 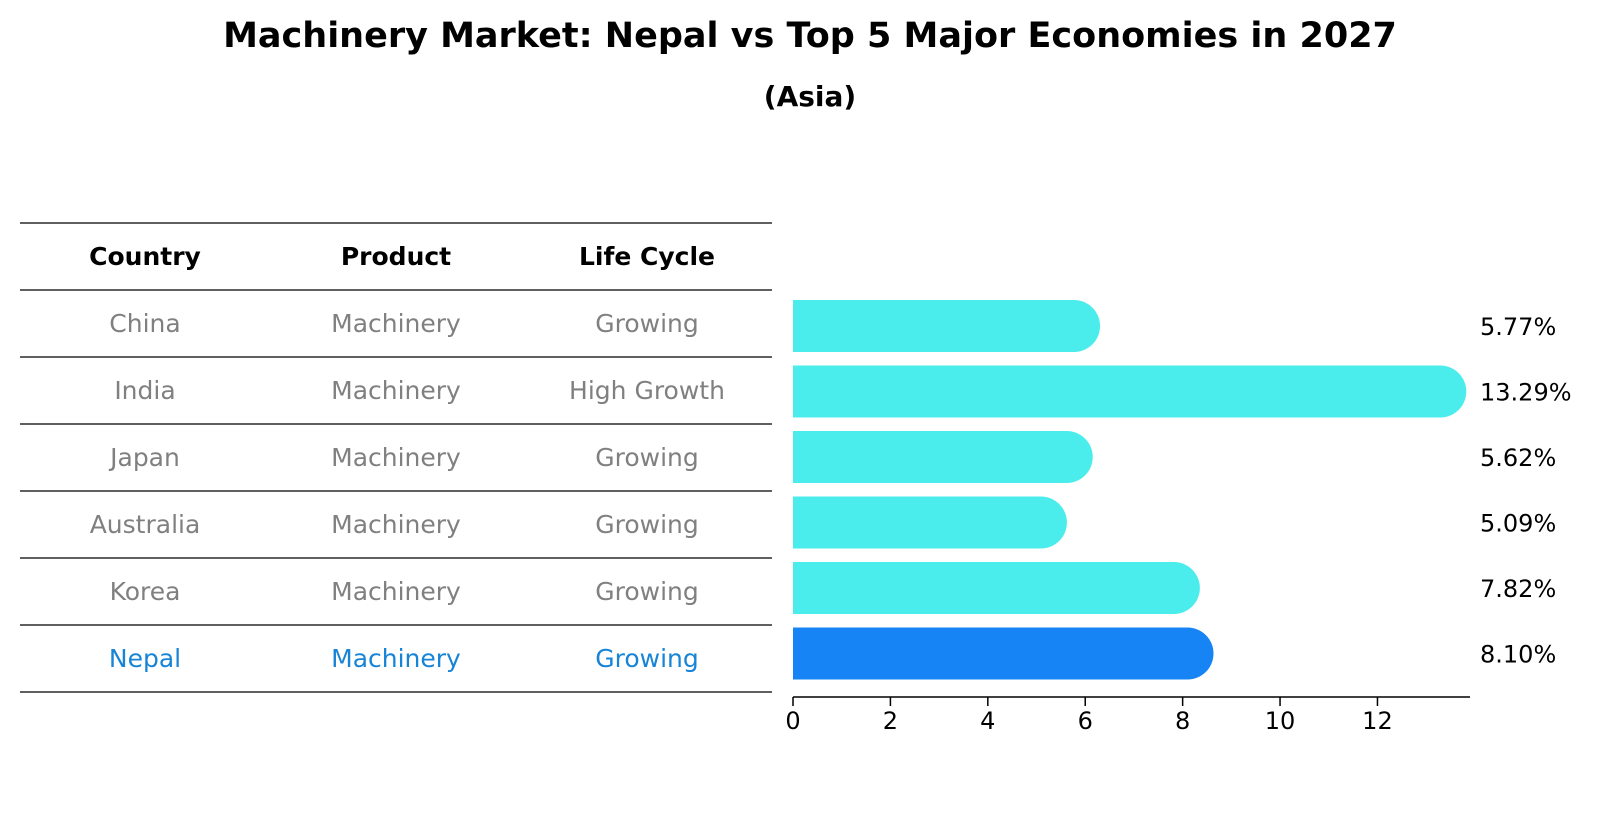 I want to click on value-label: 8.10%, so click(x=1518, y=655).